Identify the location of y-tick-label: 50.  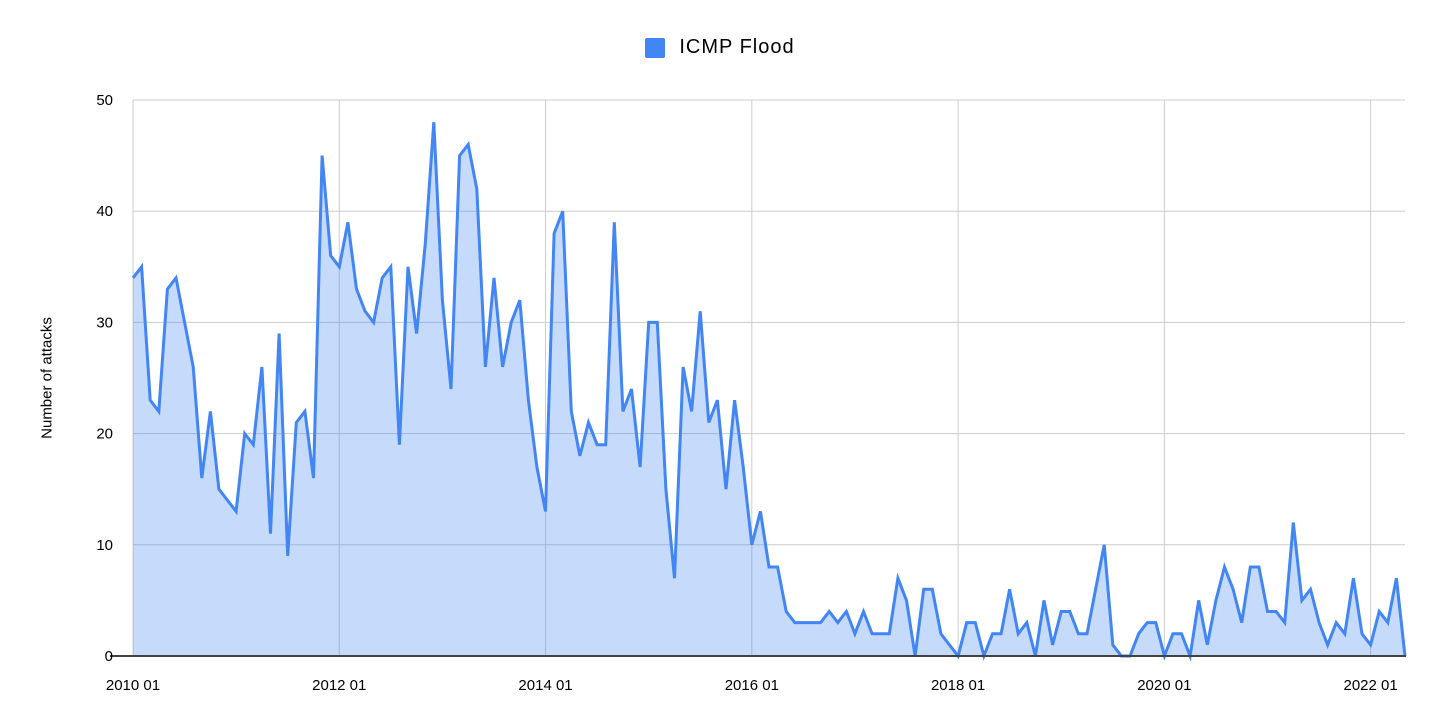
(104, 100).